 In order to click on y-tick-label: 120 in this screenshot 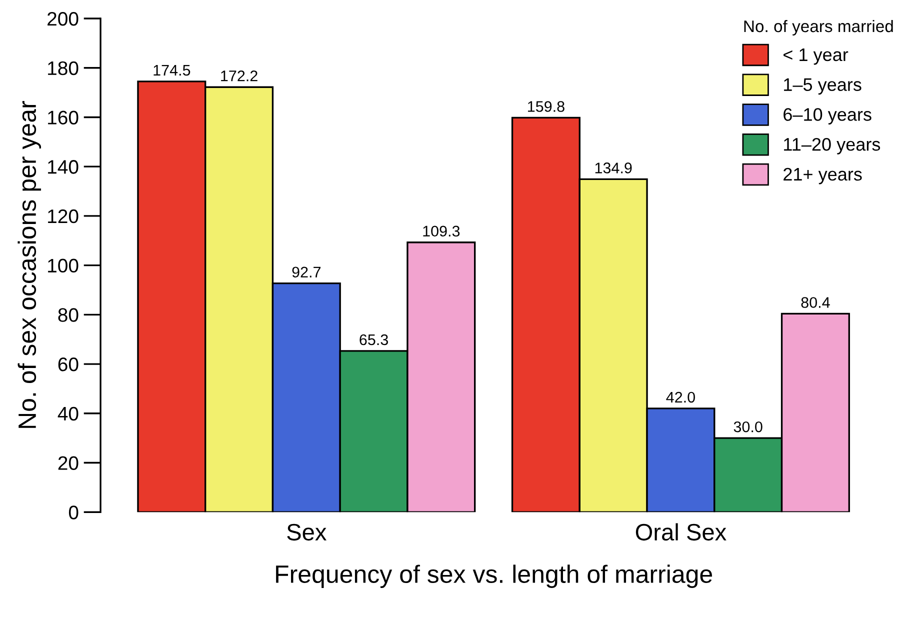, I will do `click(63, 216)`.